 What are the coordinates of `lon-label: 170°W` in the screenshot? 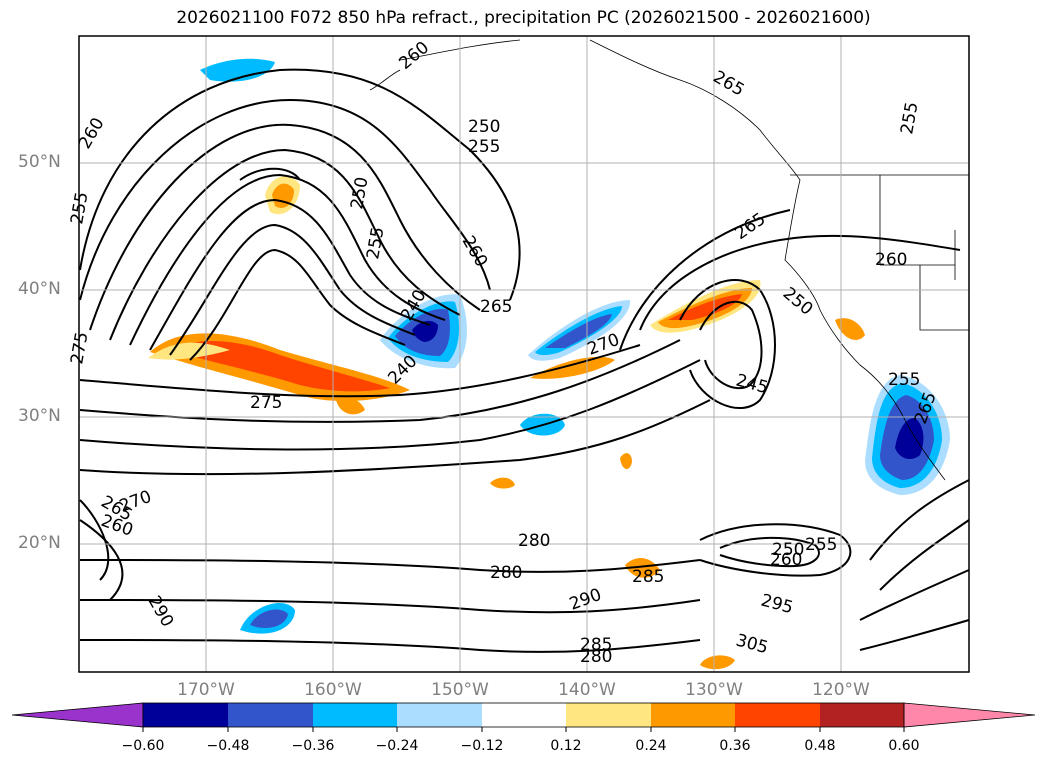 It's located at (206, 690).